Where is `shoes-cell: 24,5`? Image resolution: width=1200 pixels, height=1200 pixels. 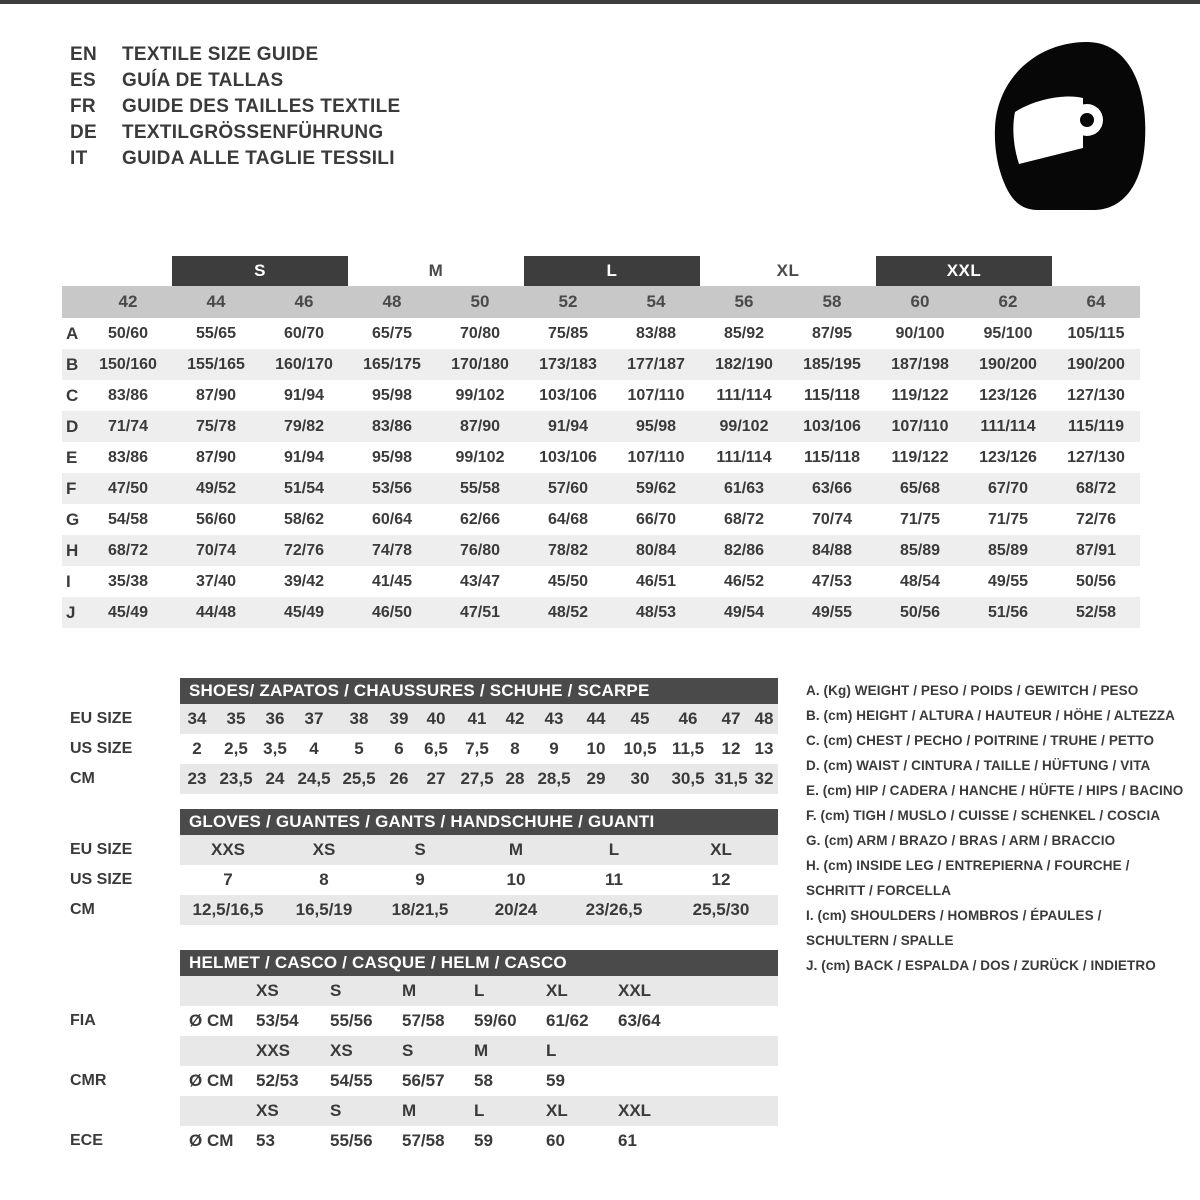 shoes-cell: 24,5 is located at coordinates (314, 778).